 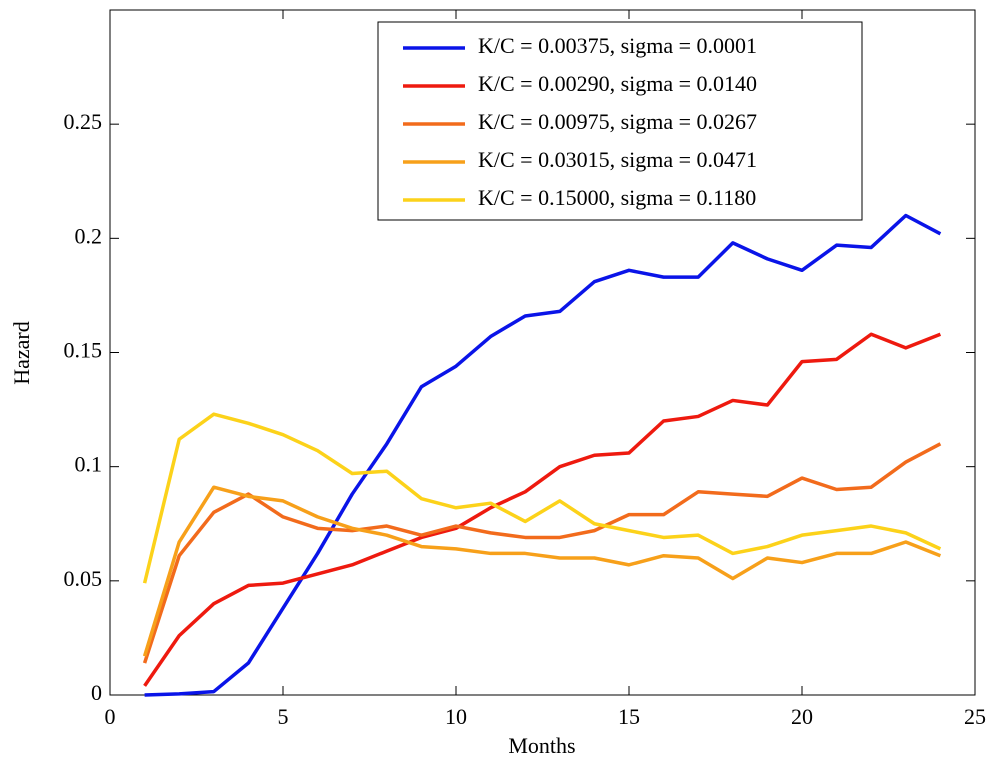 I want to click on x-tick-label: 0, so click(x=110, y=716).